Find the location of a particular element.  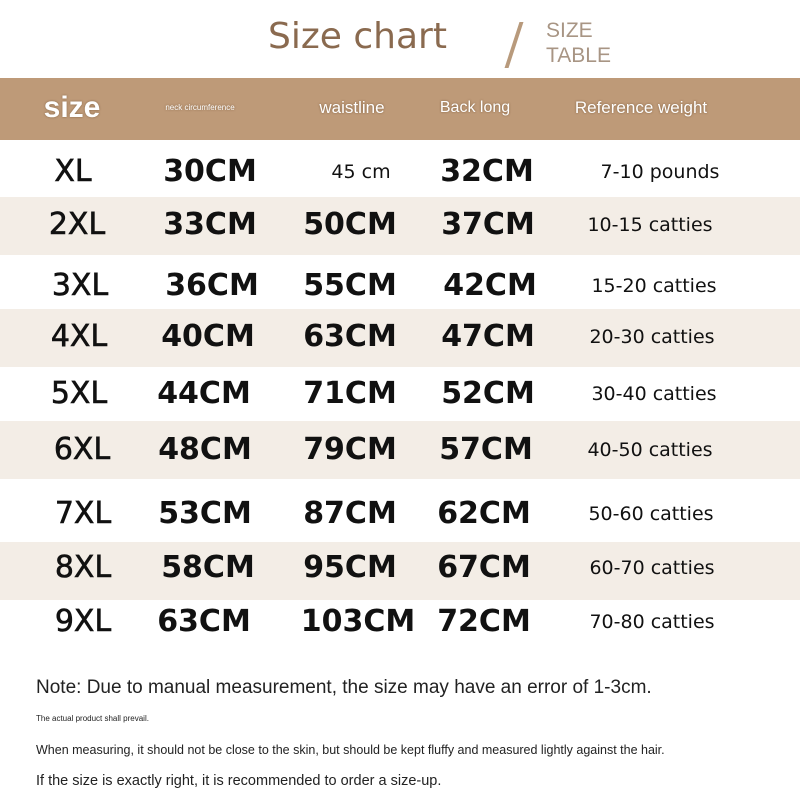

cell-size: 2XL is located at coordinates (77, 225).